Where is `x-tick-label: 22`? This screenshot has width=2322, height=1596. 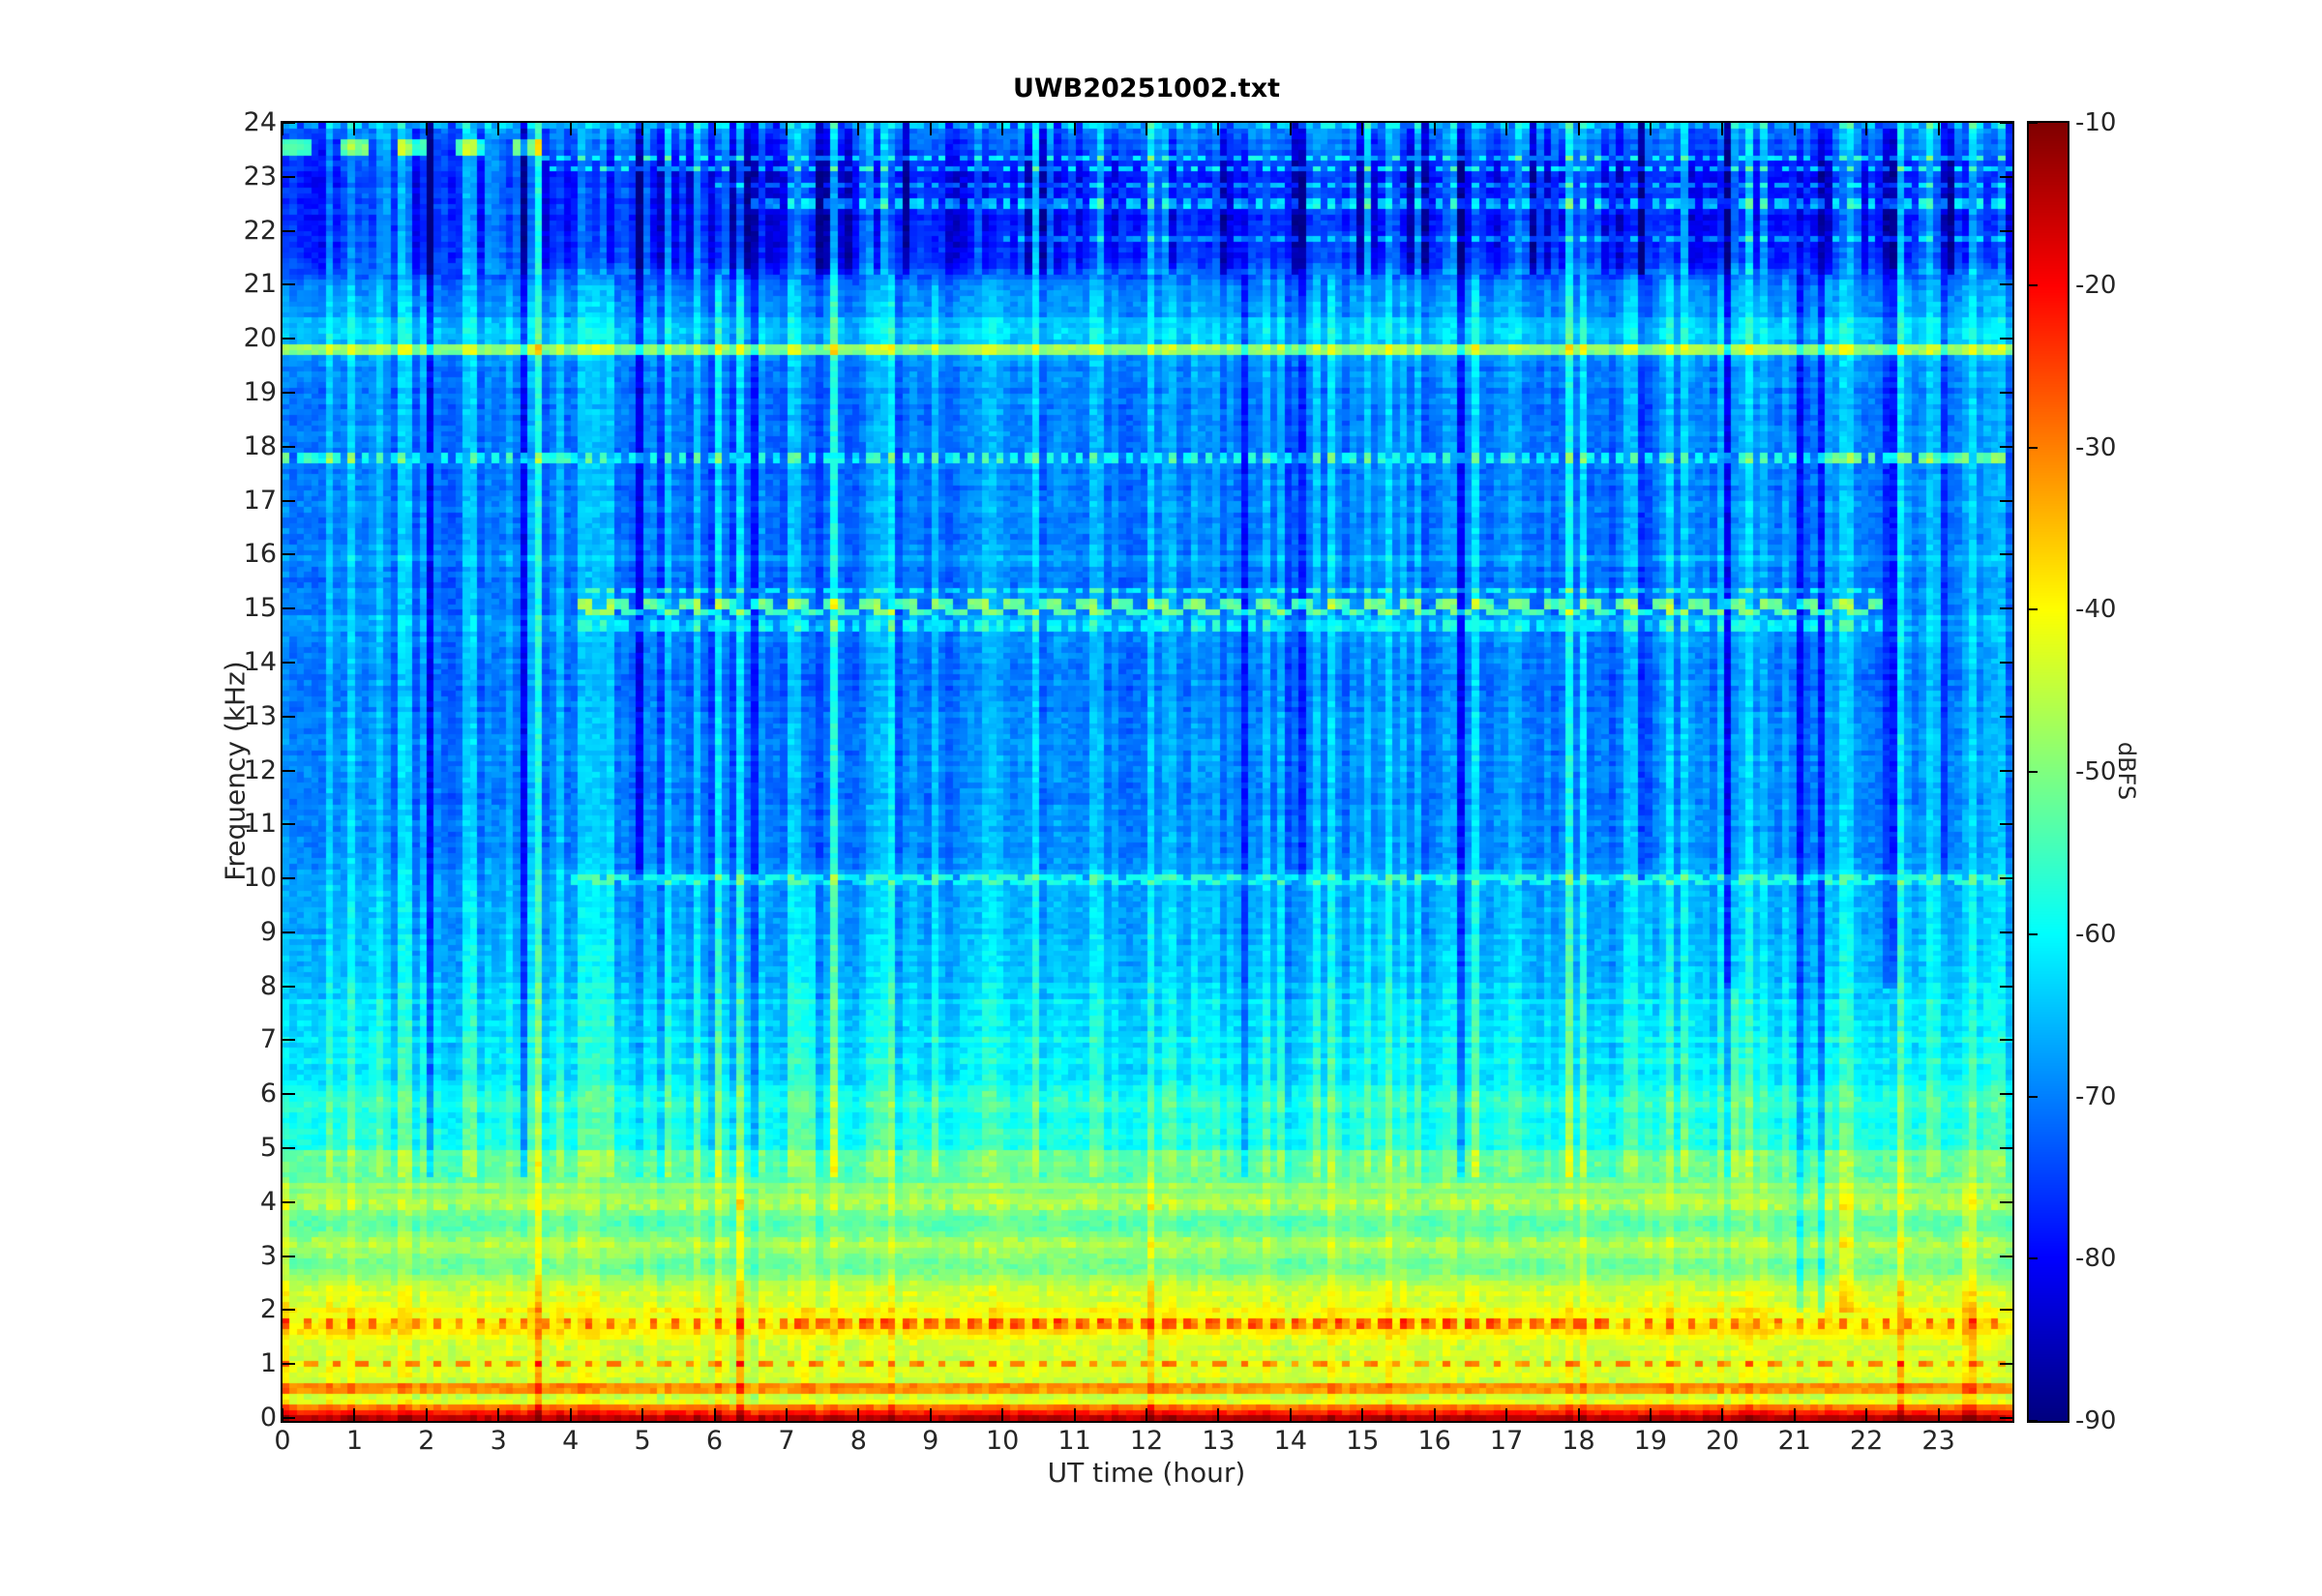 x-tick-label: 22 is located at coordinates (1866, 1441).